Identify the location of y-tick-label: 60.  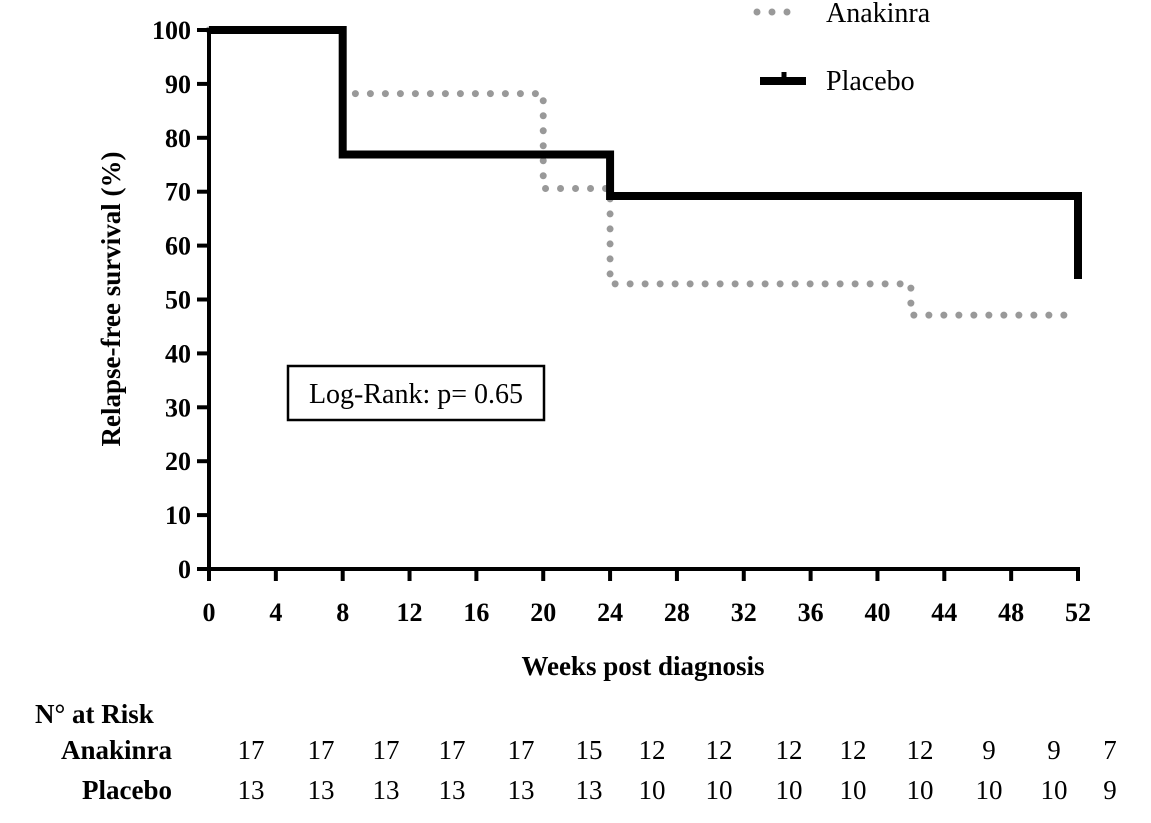
(178, 246).